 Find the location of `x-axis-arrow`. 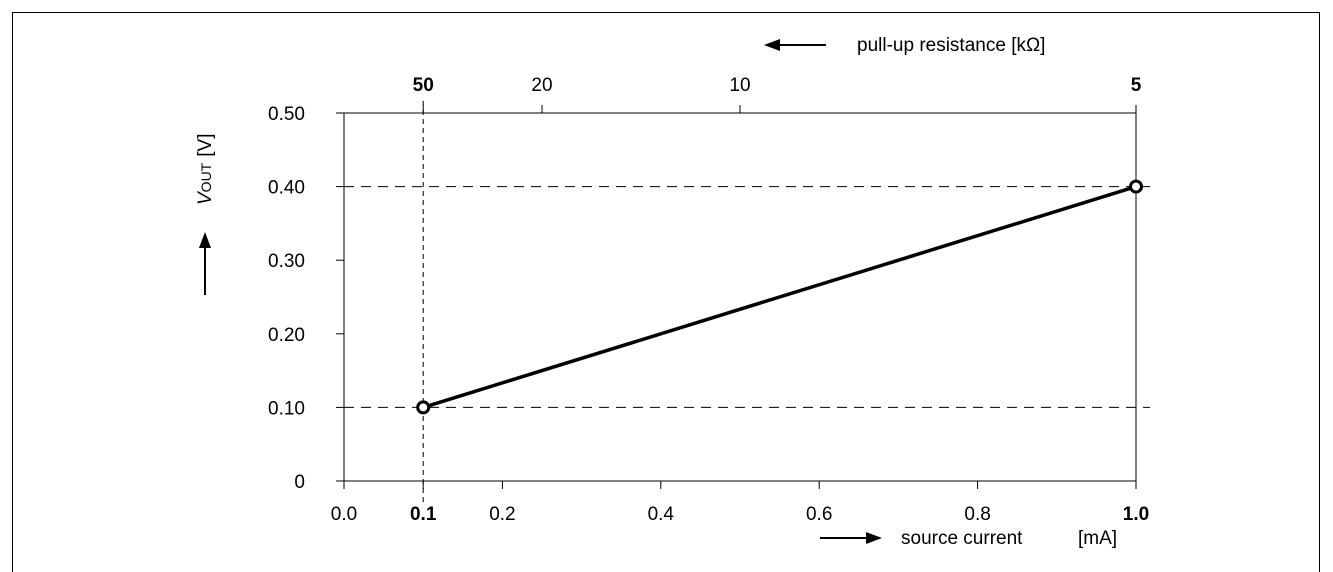

x-axis-arrow is located at coordinates (851, 538).